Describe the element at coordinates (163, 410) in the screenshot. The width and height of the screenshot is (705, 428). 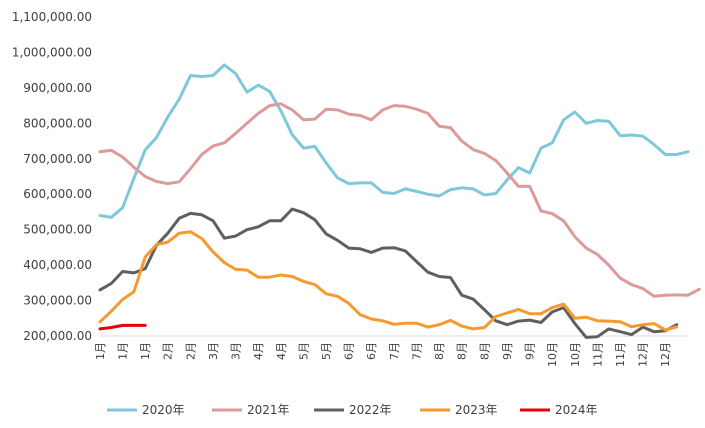
I see `legend-label: 2020年` at that location.